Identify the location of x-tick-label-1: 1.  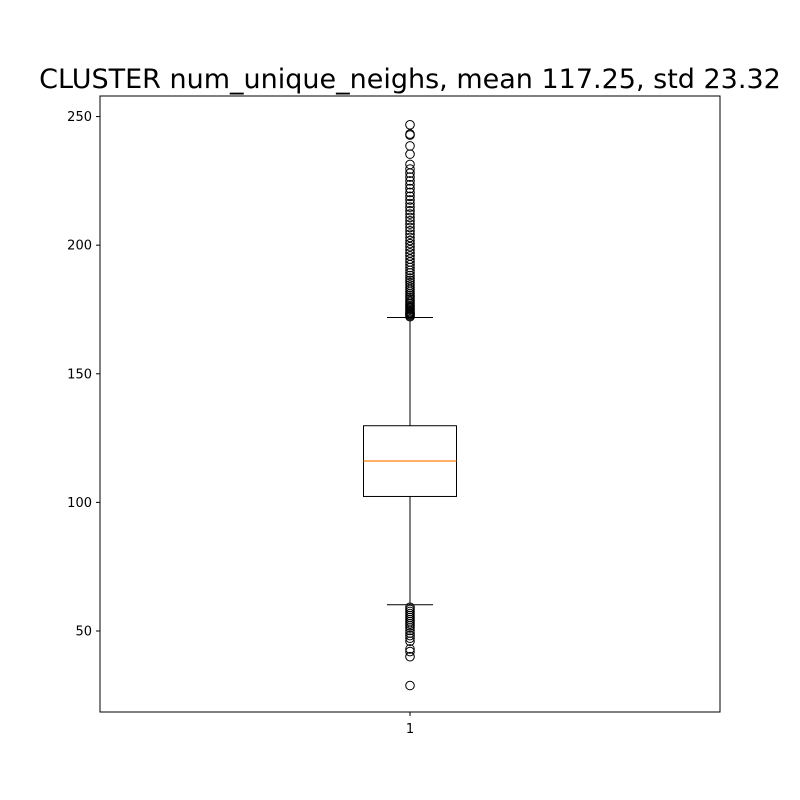
(410, 729).